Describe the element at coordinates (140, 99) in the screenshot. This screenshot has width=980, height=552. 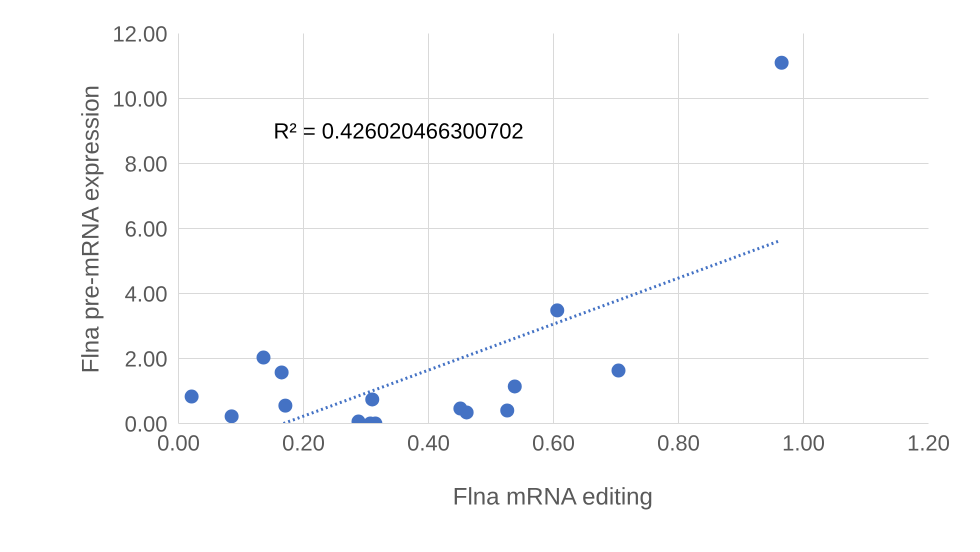
I see `y-tick-label: 10.00` at that location.